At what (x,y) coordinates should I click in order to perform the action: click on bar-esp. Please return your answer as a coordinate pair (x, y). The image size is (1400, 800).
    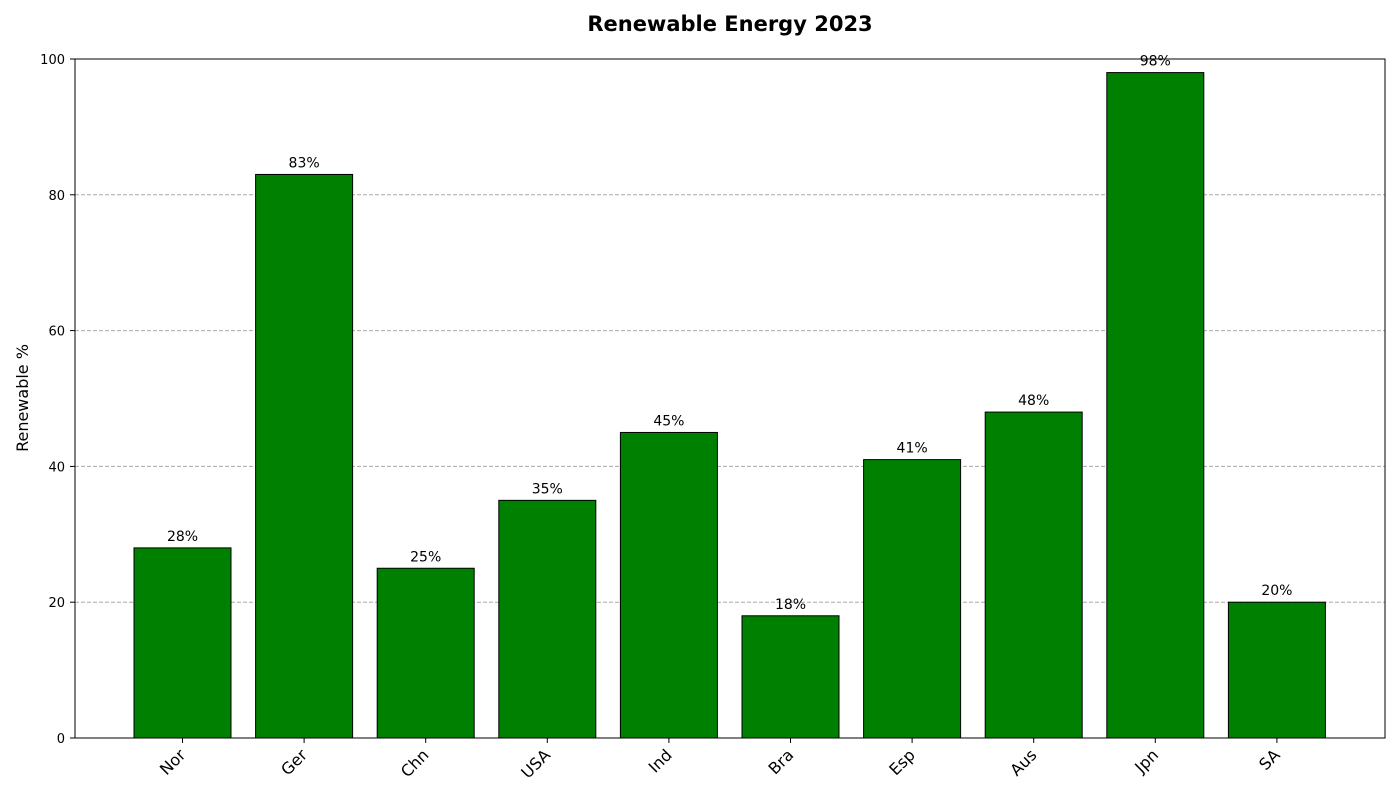
    Looking at the image, I should click on (912, 599).